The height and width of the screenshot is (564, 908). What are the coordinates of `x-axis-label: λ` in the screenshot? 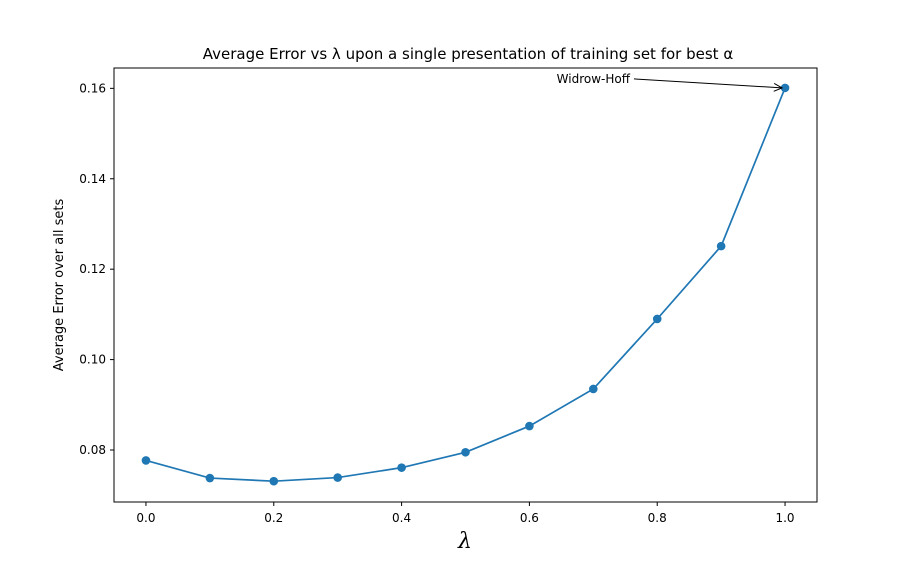 It's located at (464, 541).